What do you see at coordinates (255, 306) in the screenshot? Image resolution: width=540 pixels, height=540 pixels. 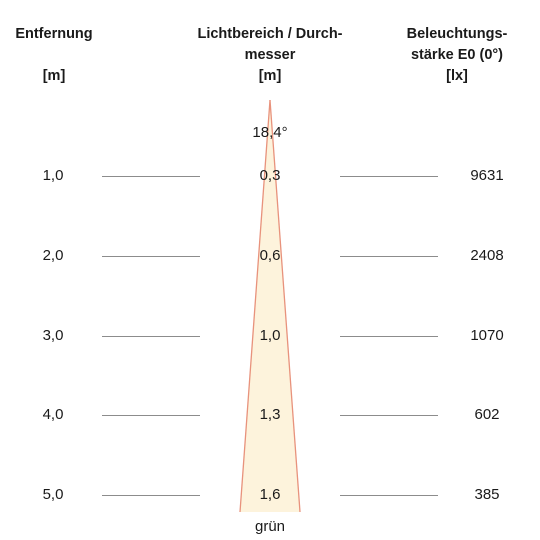 I see `beam-edge-left` at bounding box center [255, 306].